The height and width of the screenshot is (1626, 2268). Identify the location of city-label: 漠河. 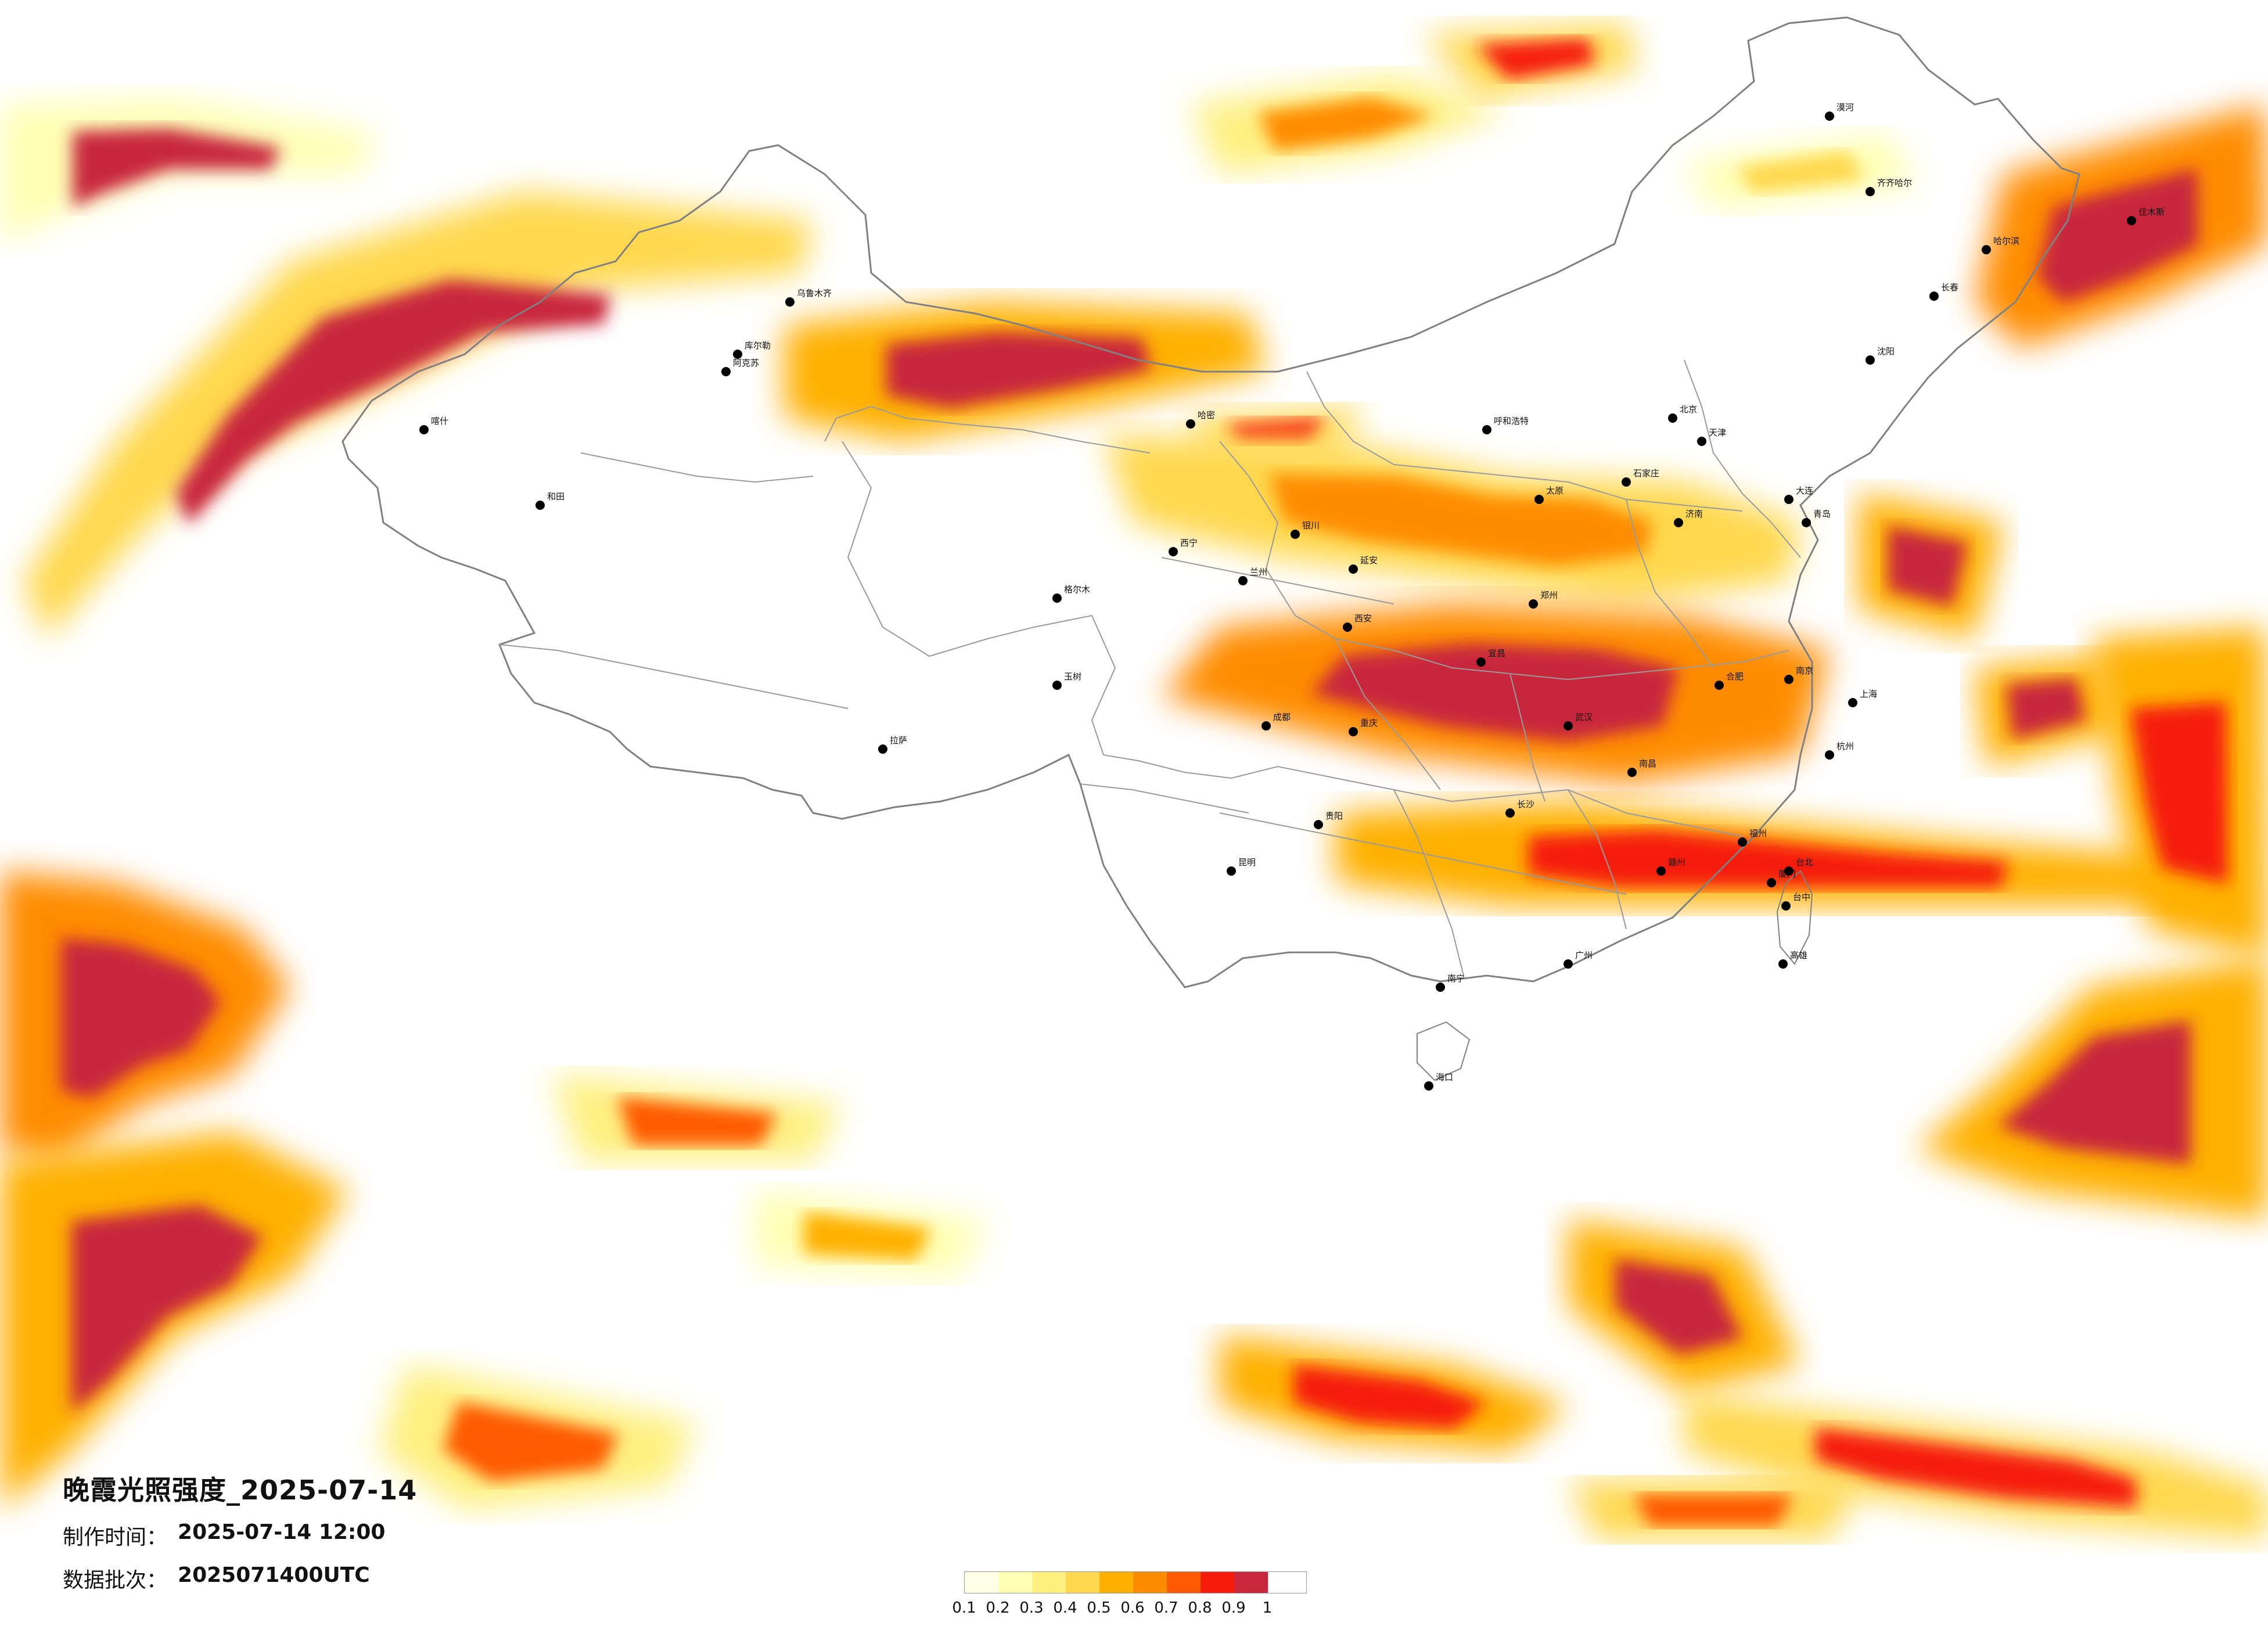
(1845, 107).